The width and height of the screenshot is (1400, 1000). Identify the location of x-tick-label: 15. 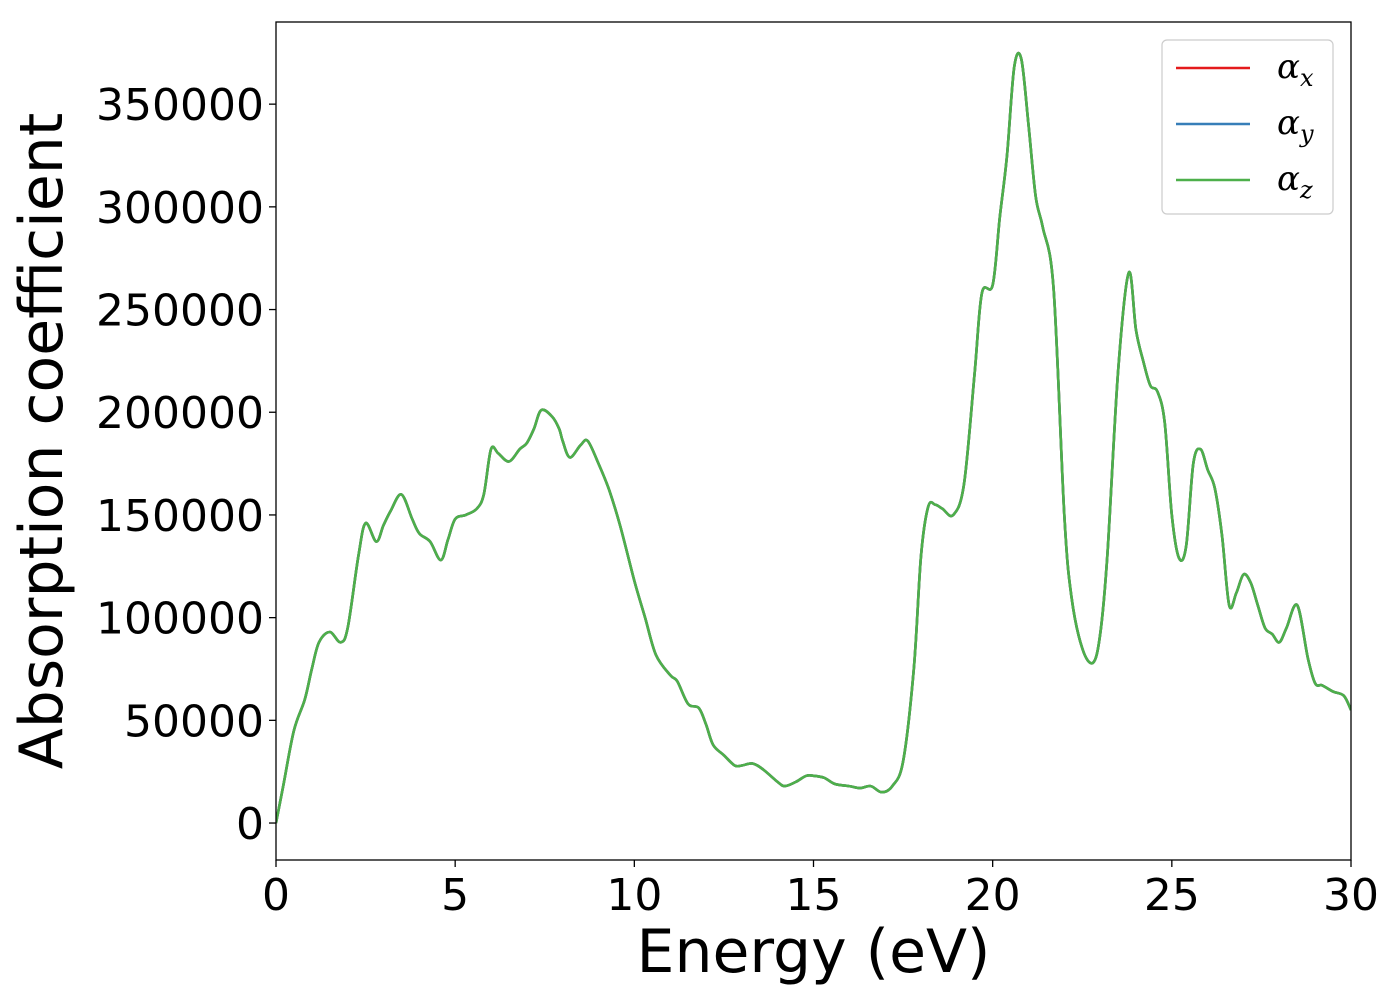
(814, 895).